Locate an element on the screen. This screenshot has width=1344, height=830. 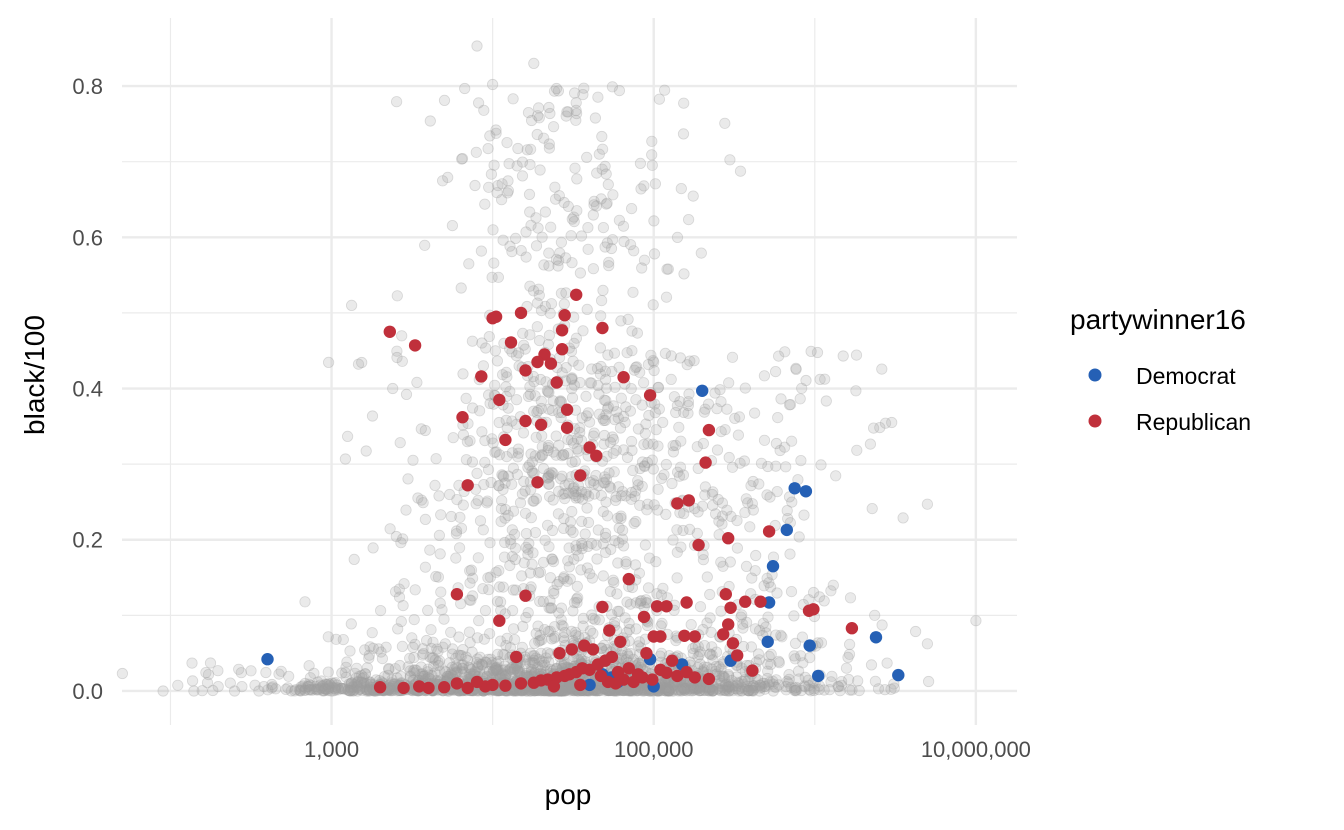
point-democrat is located at coordinates (818, 676).